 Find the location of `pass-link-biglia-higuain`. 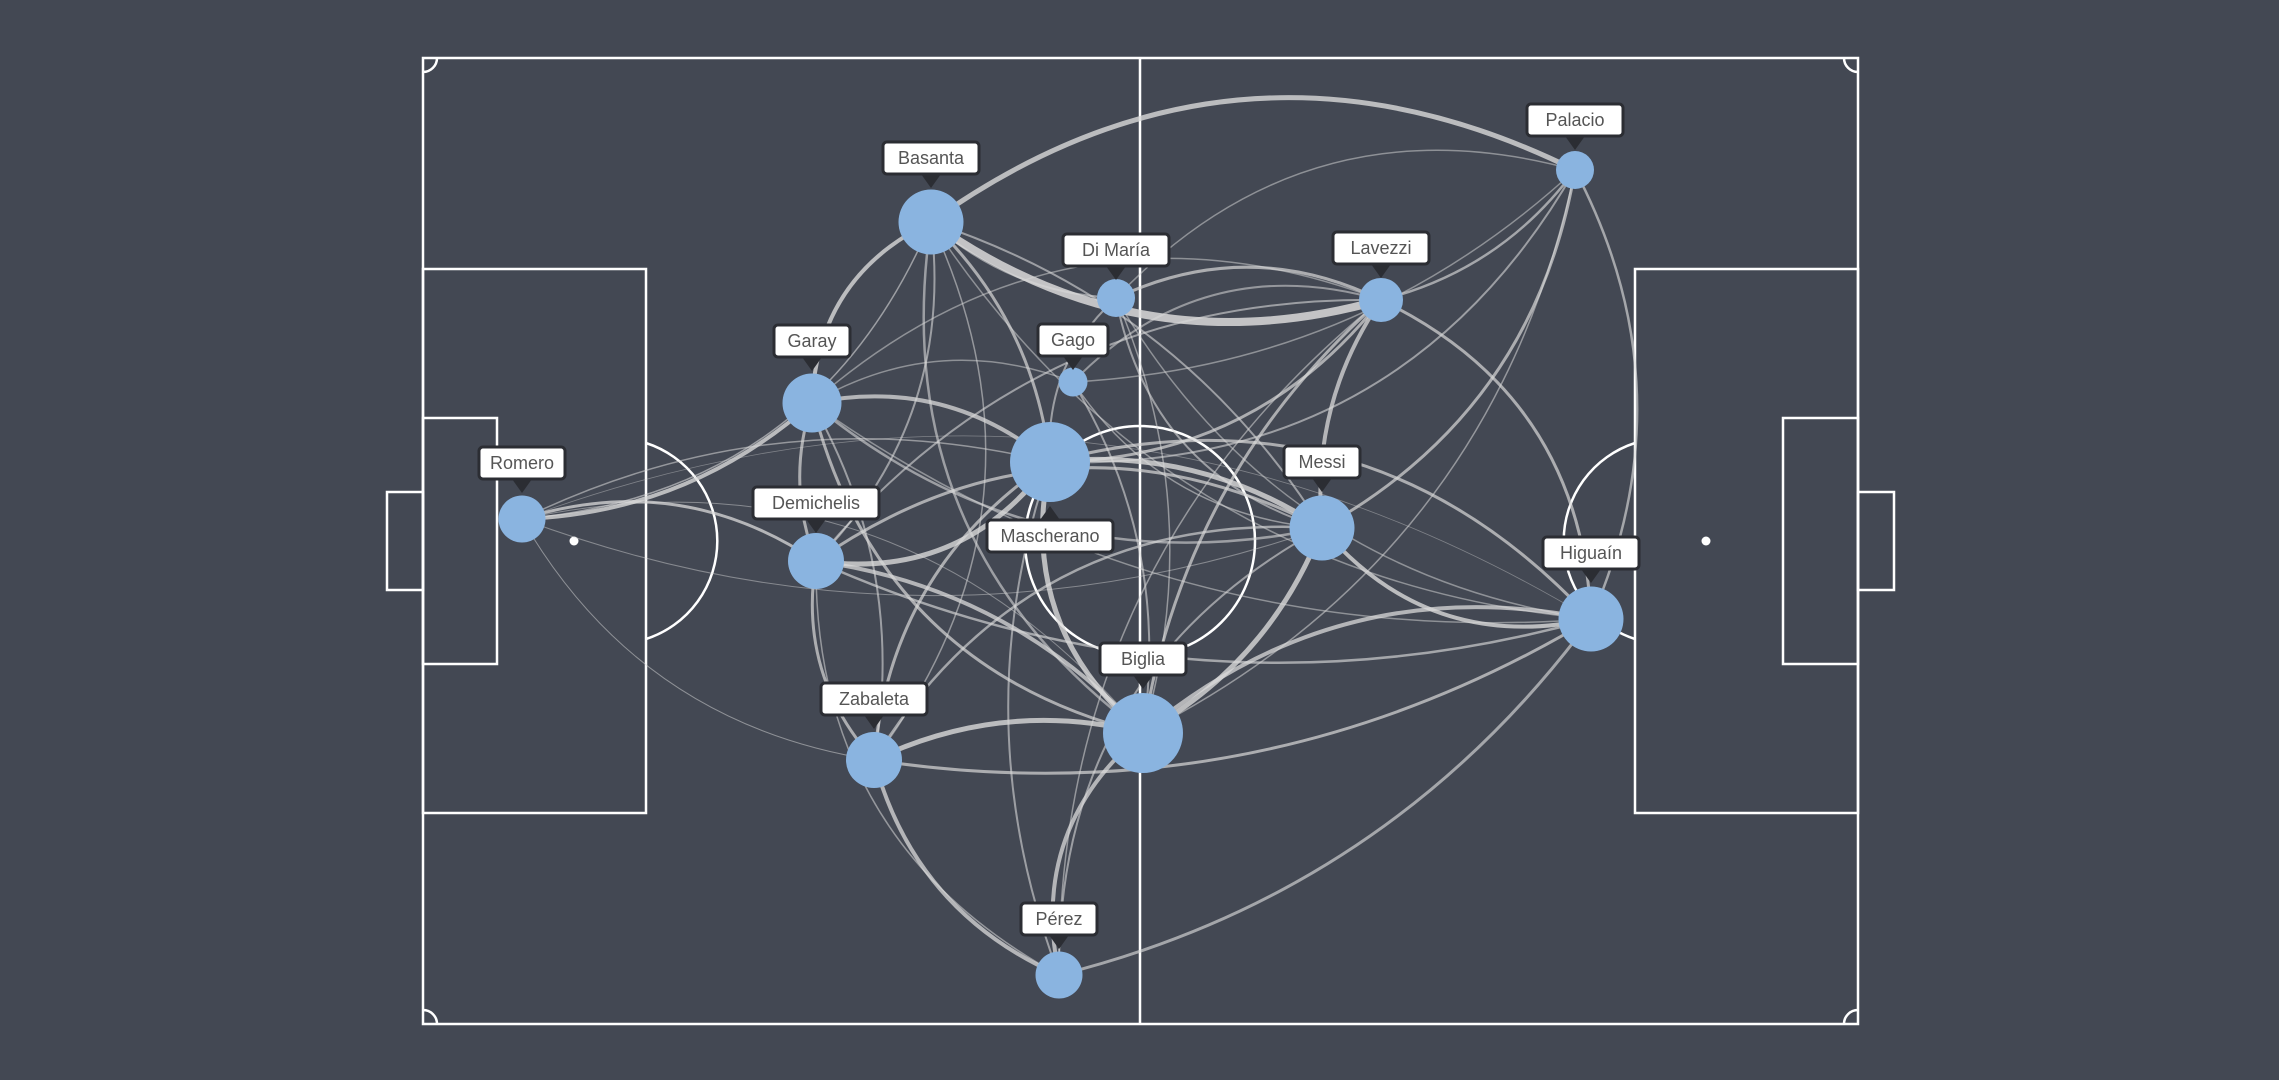

pass-link-biglia-higuain is located at coordinates (1367, 670).